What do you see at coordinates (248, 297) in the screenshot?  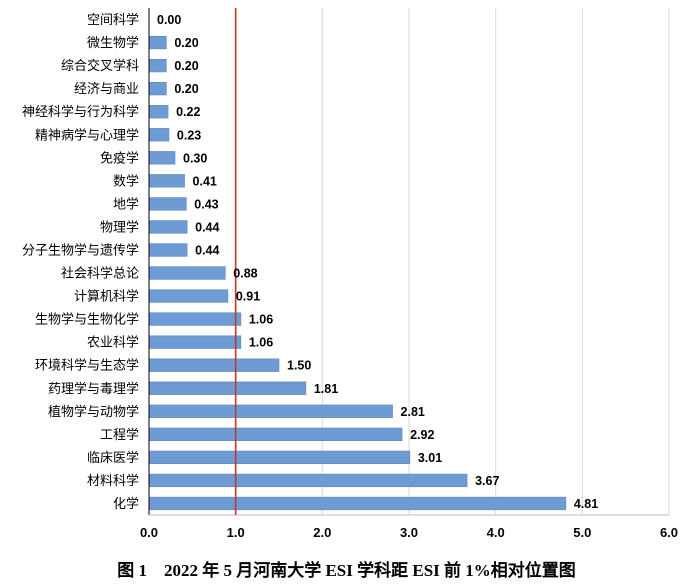 I see `data-label: 0.91` at bounding box center [248, 297].